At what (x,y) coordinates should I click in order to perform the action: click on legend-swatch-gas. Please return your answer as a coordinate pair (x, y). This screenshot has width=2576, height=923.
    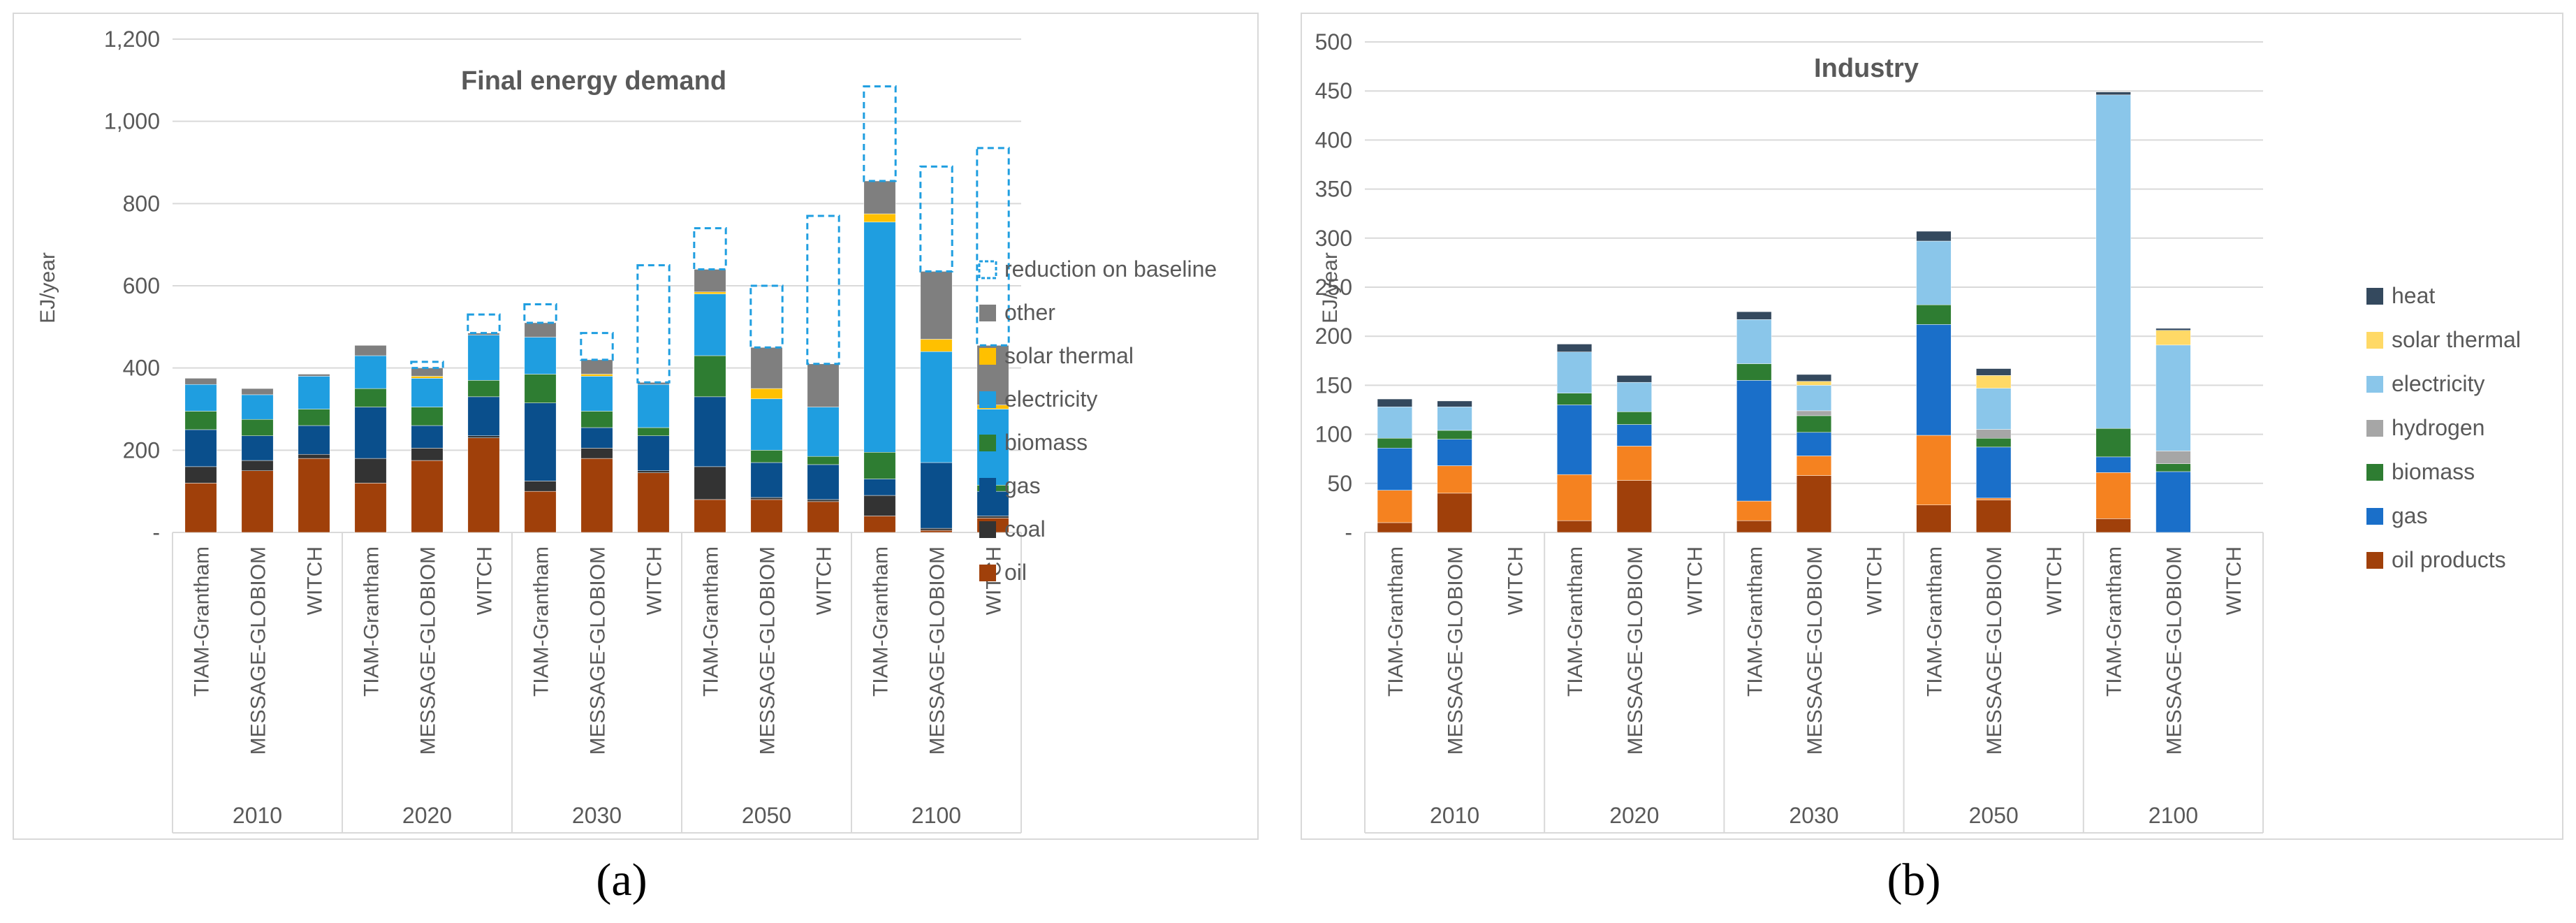
    Looking at the image, I should click on (2374, 516).